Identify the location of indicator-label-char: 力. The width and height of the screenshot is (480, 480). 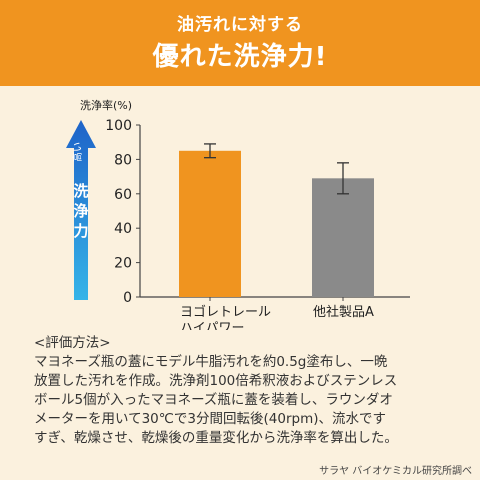
(80, 231).